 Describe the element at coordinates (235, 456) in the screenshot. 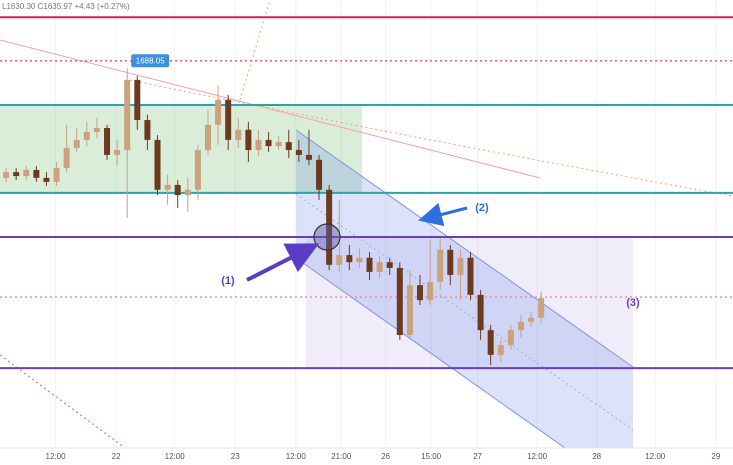

I see `x-tick-label: 23` at that location.